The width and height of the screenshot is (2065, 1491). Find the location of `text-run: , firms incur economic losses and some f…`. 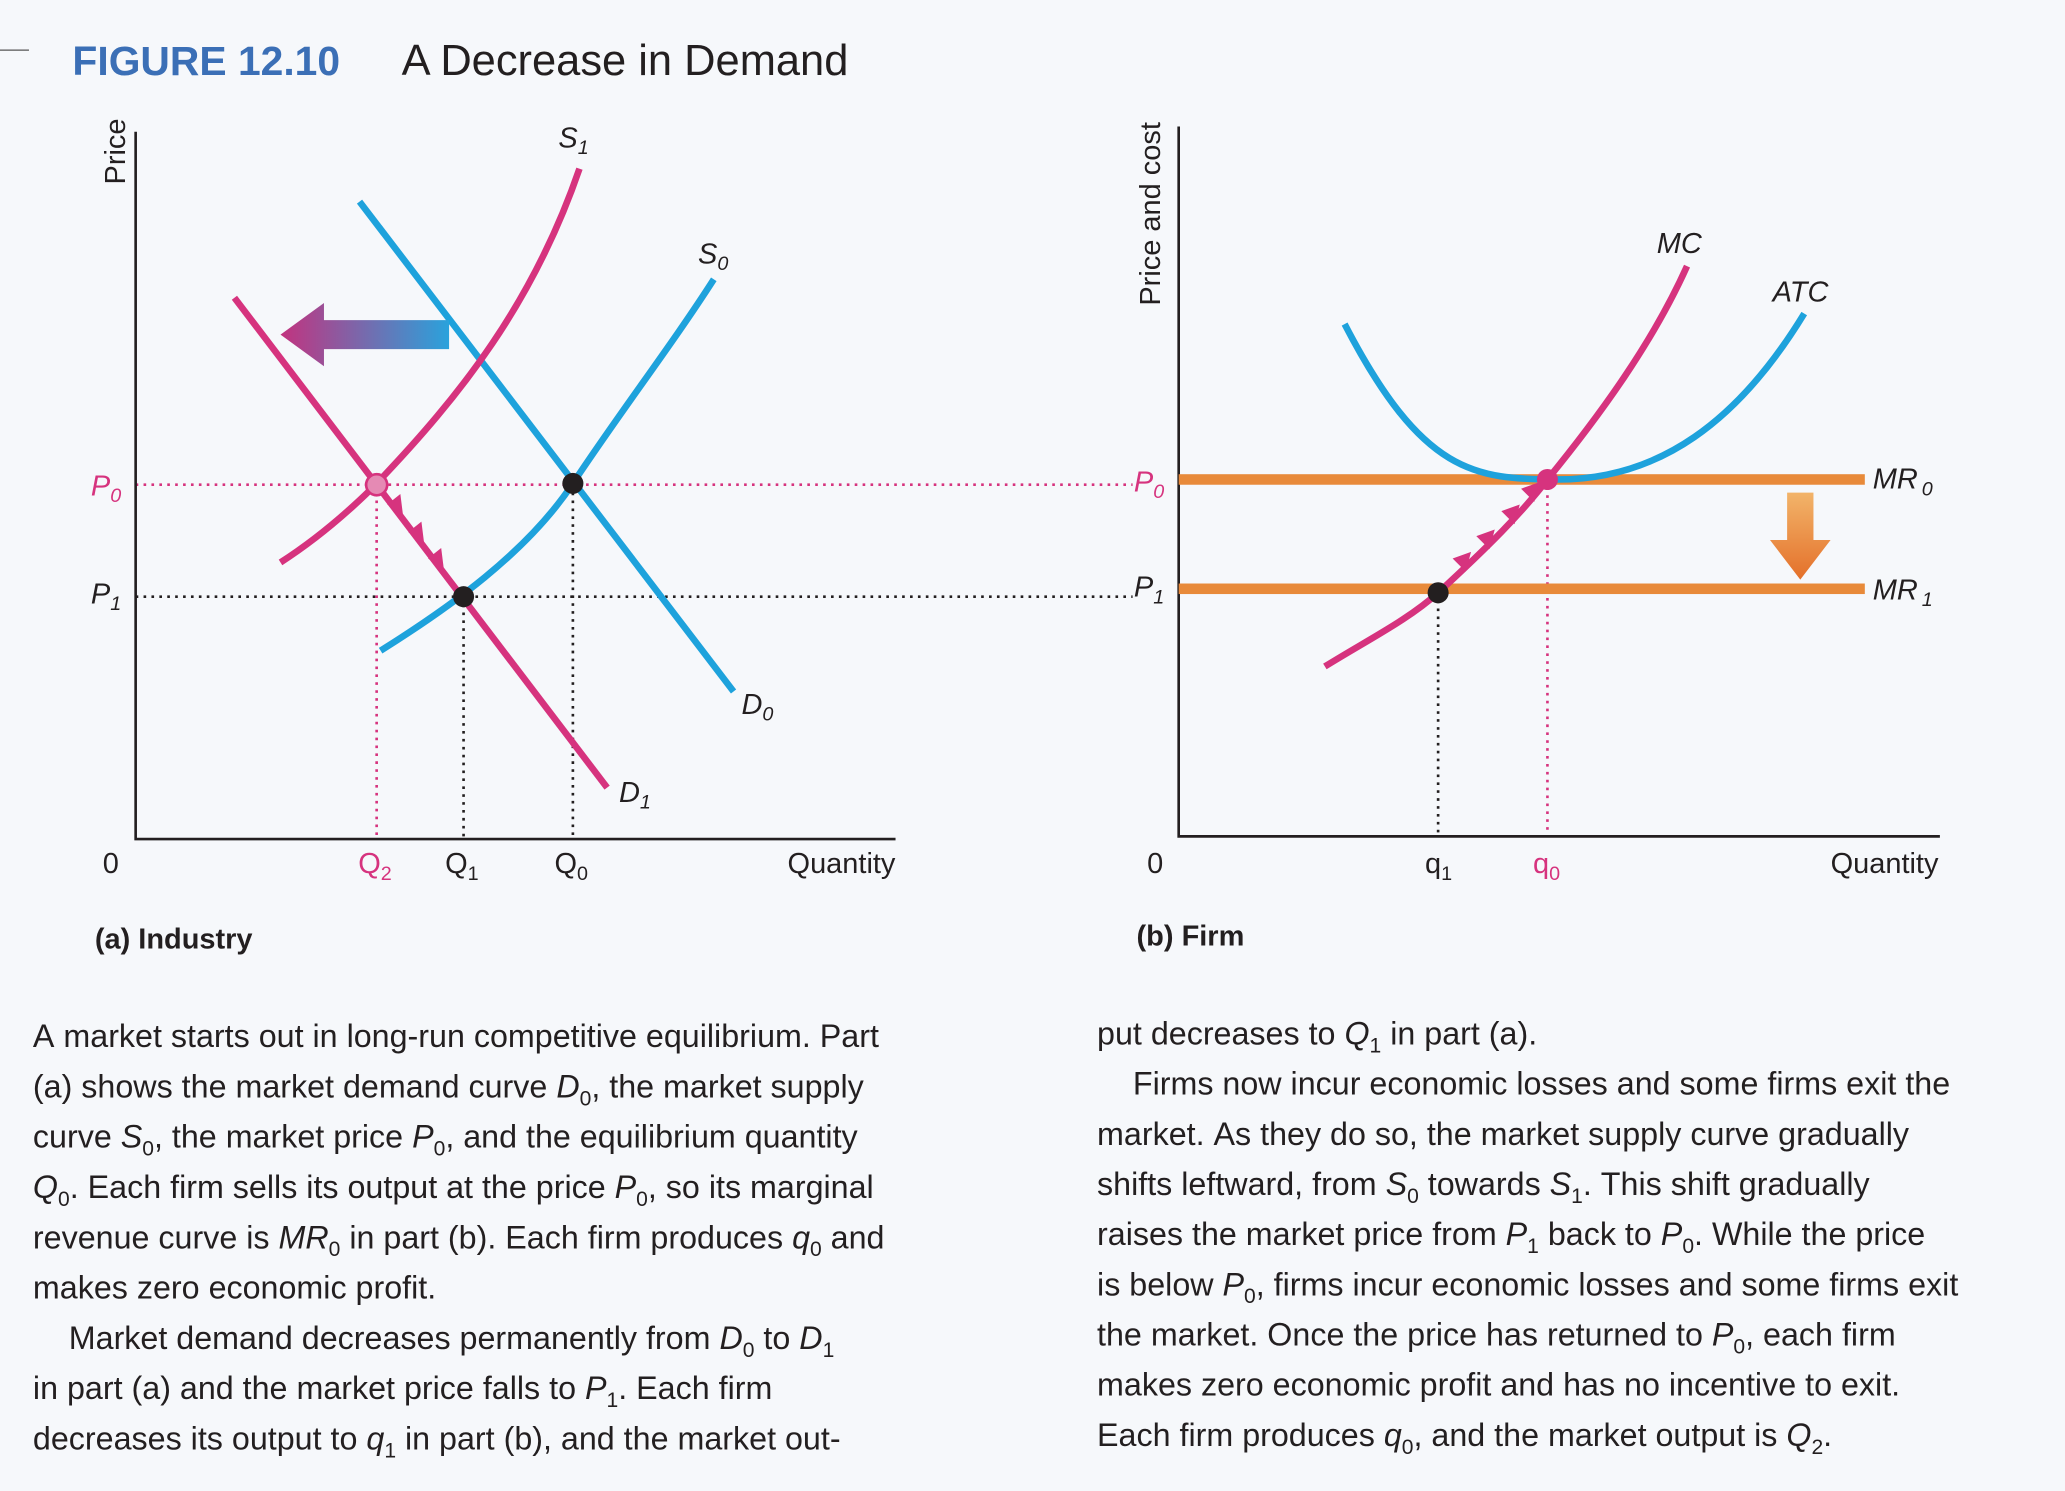

text-run: , firms incur economic losses and some f… is located at coordinates (1607, 1284).